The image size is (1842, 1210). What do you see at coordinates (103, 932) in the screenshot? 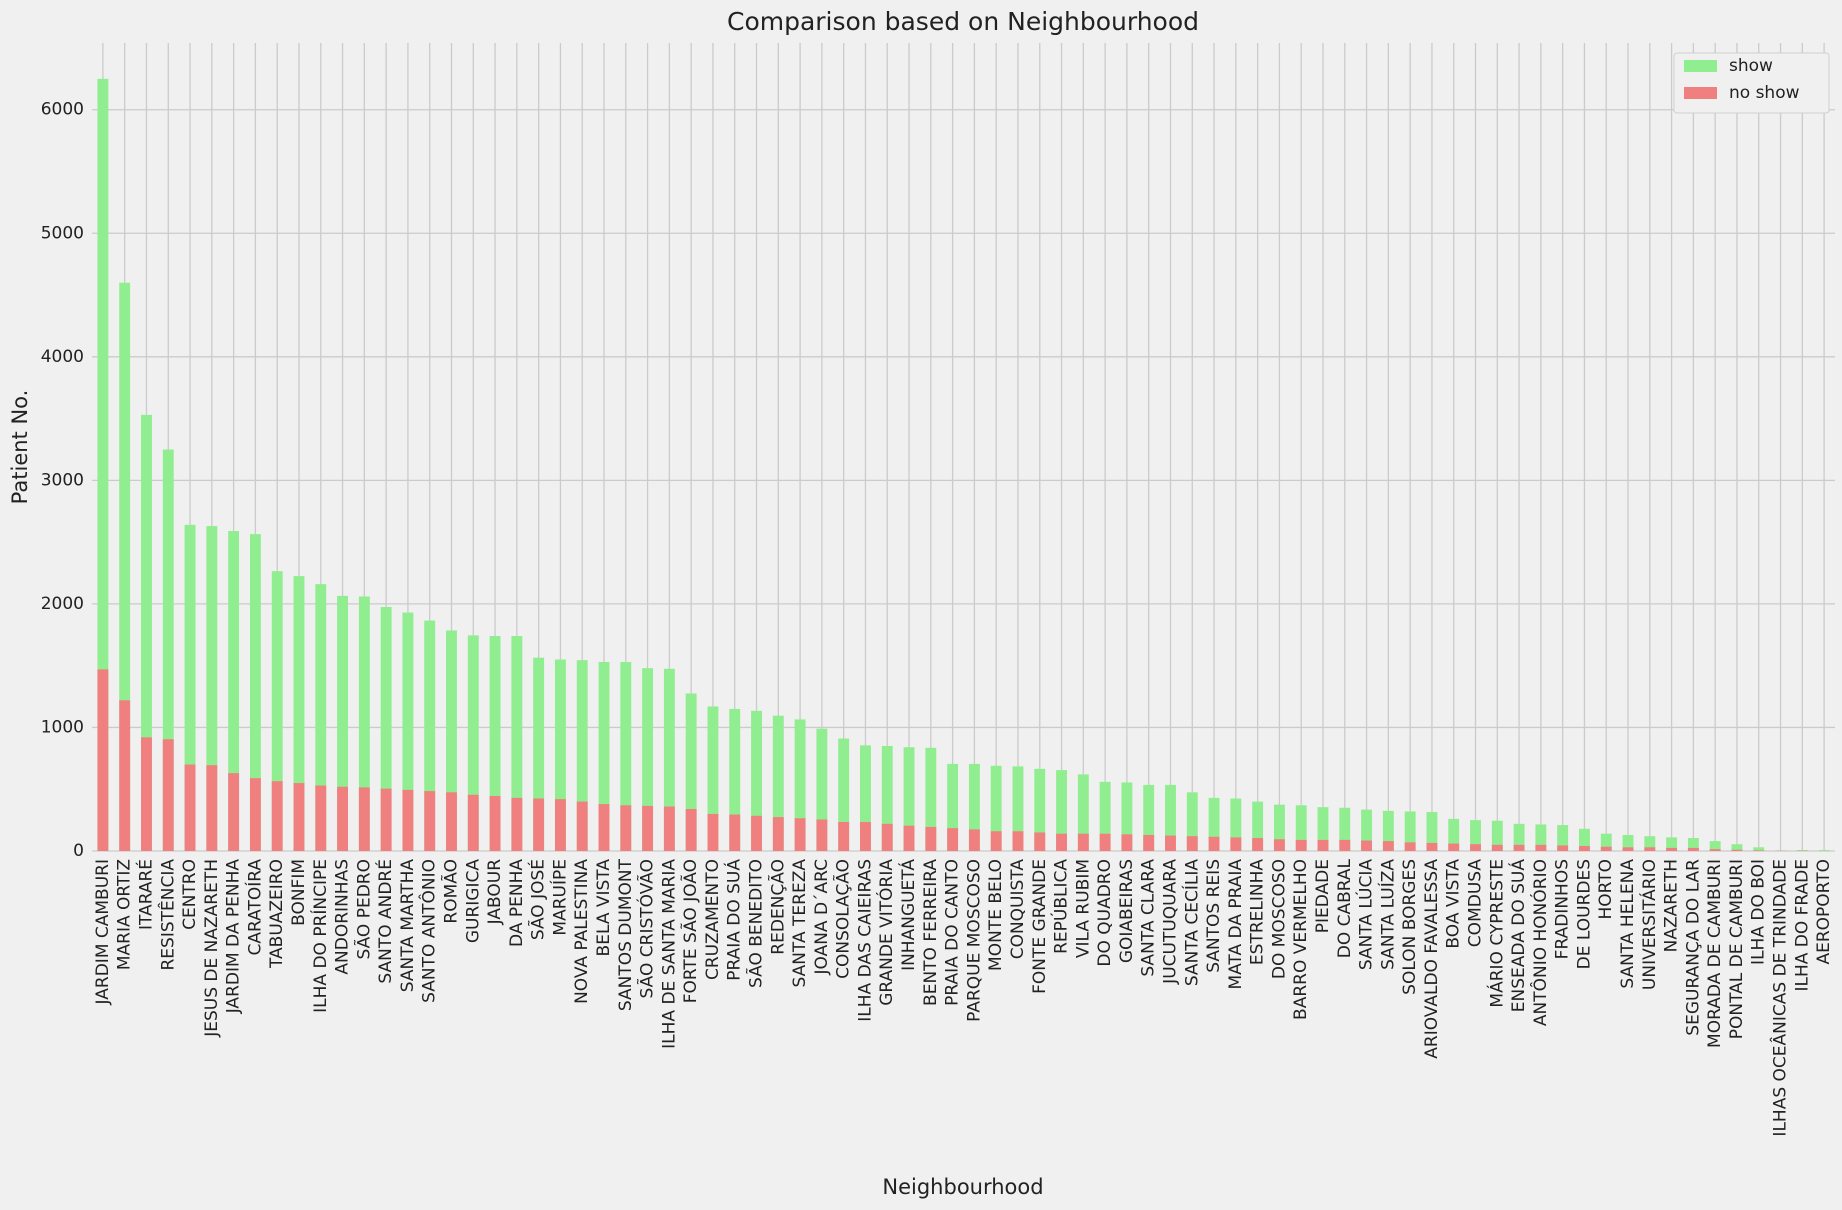
I see `x-tick-label: JARDIM CAMBURI` at bounding box center [103, 932].